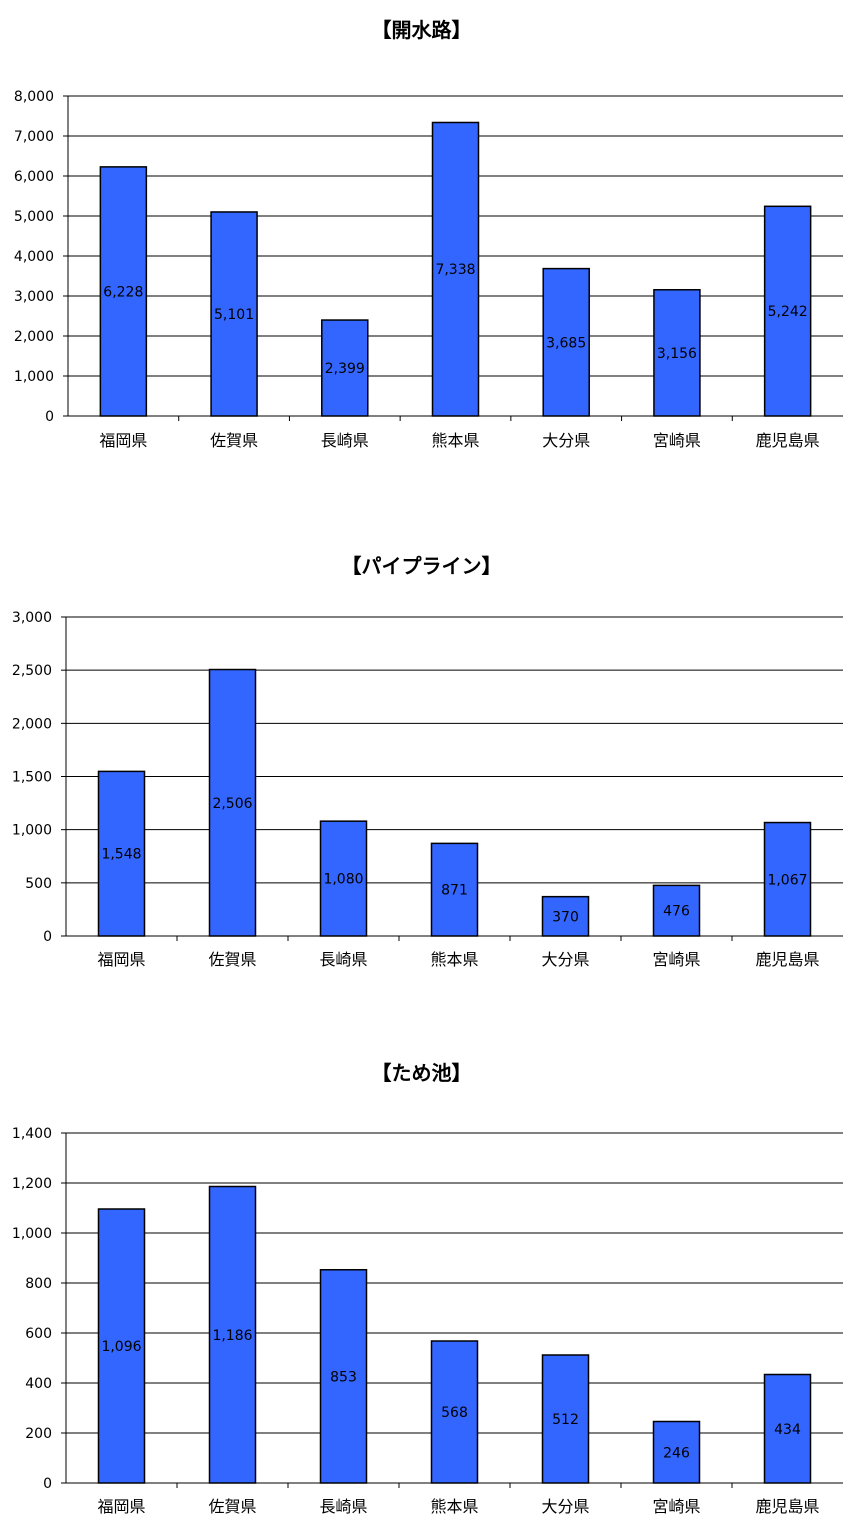 This screenshot has width=843, height=1520. What do you see at coordinates (32, 1134) in the screenshot?
I see `y-tick-label: 1,400` at bounding box center [32, 1134].